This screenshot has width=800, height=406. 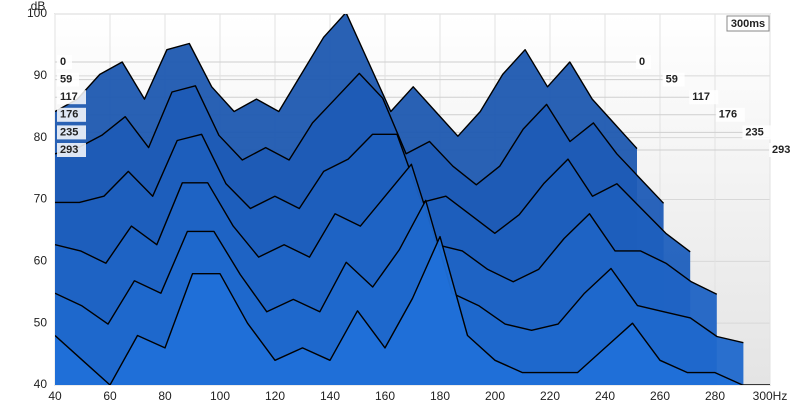 What do you see at coordinates (495, 396) in the screenshot?
I see `x-tick-label: 200` at bounding box center [495, 396].